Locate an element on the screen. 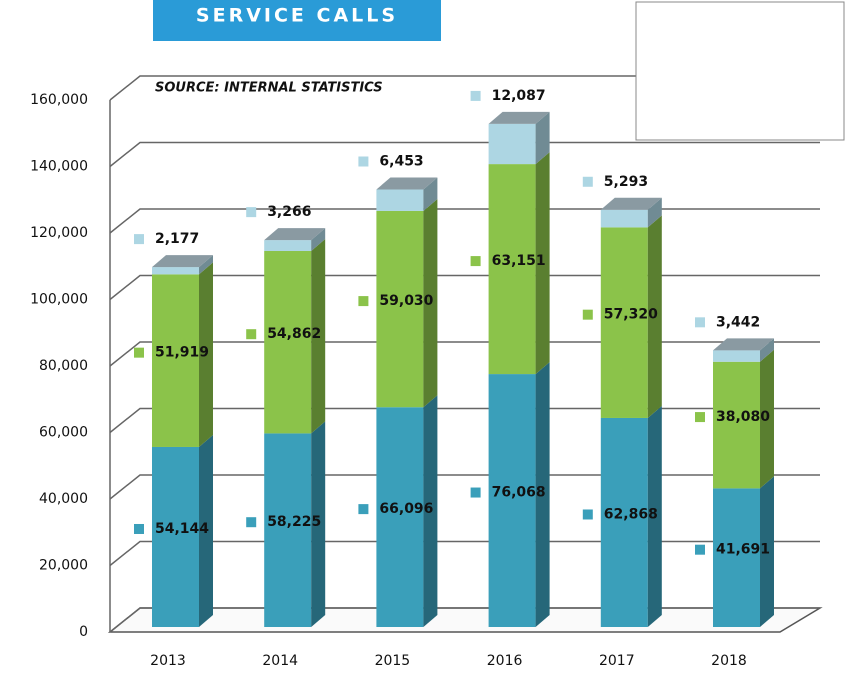 The image size is (850, 676). x-tick-label: 2013 is located at coordinates (168, 661).